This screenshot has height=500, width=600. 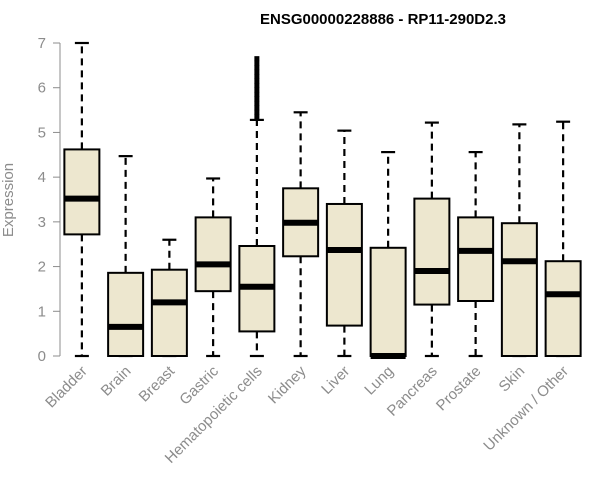 I want to click on x-tick-label: Bladder, so click(x=66, y=387).